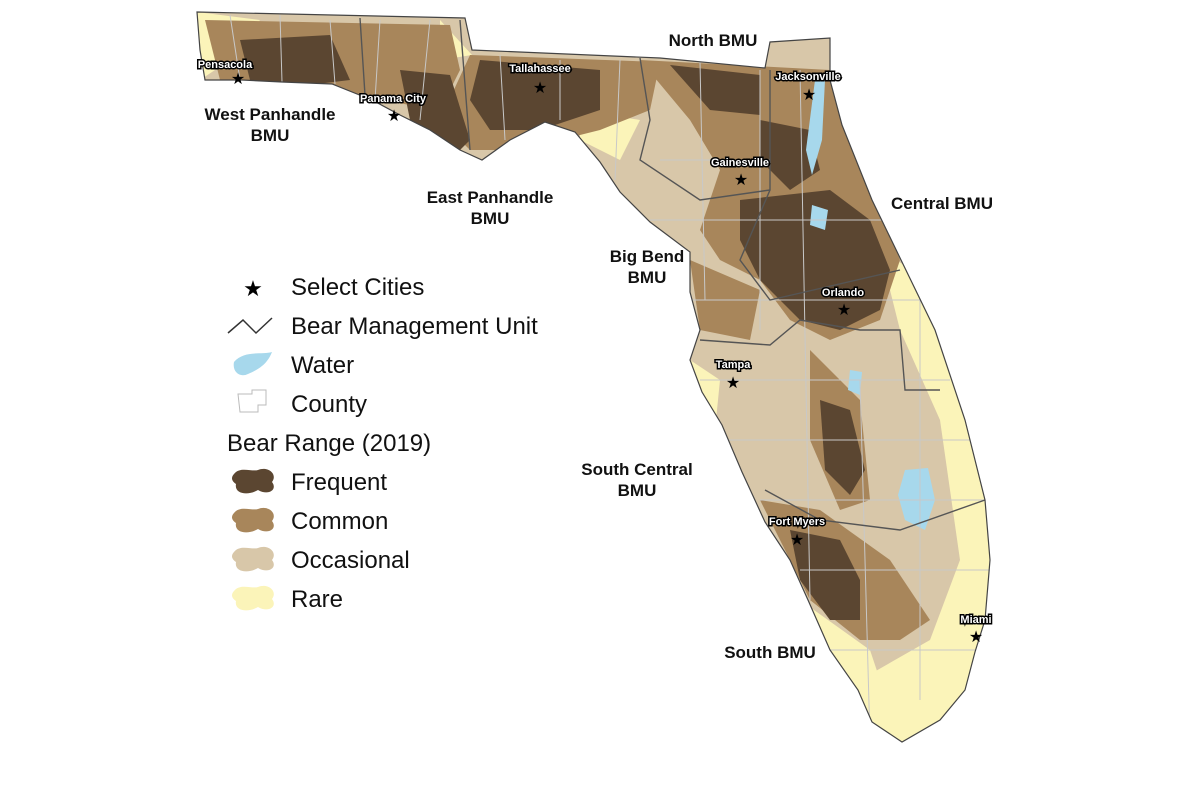 This screenshot has height=800, width=1200. Describe the element at coordinates (975, 620) in the screenshot. I see `city-label: Miami` at that location.